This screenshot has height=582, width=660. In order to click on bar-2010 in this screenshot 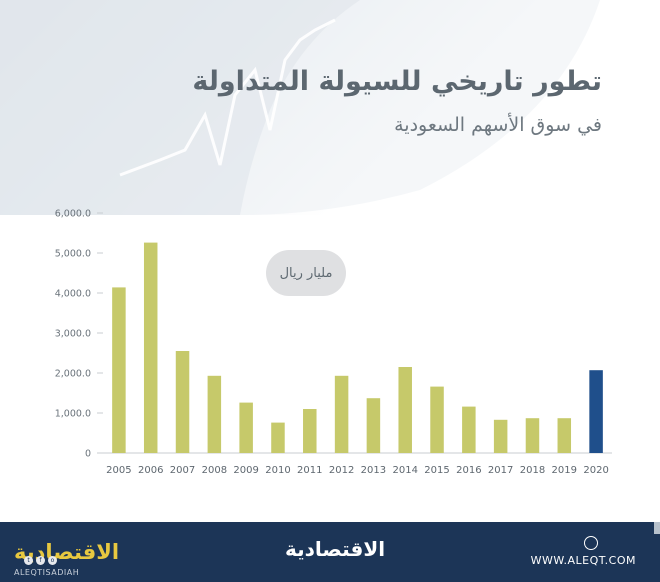, I will do `click(278, 437)`.